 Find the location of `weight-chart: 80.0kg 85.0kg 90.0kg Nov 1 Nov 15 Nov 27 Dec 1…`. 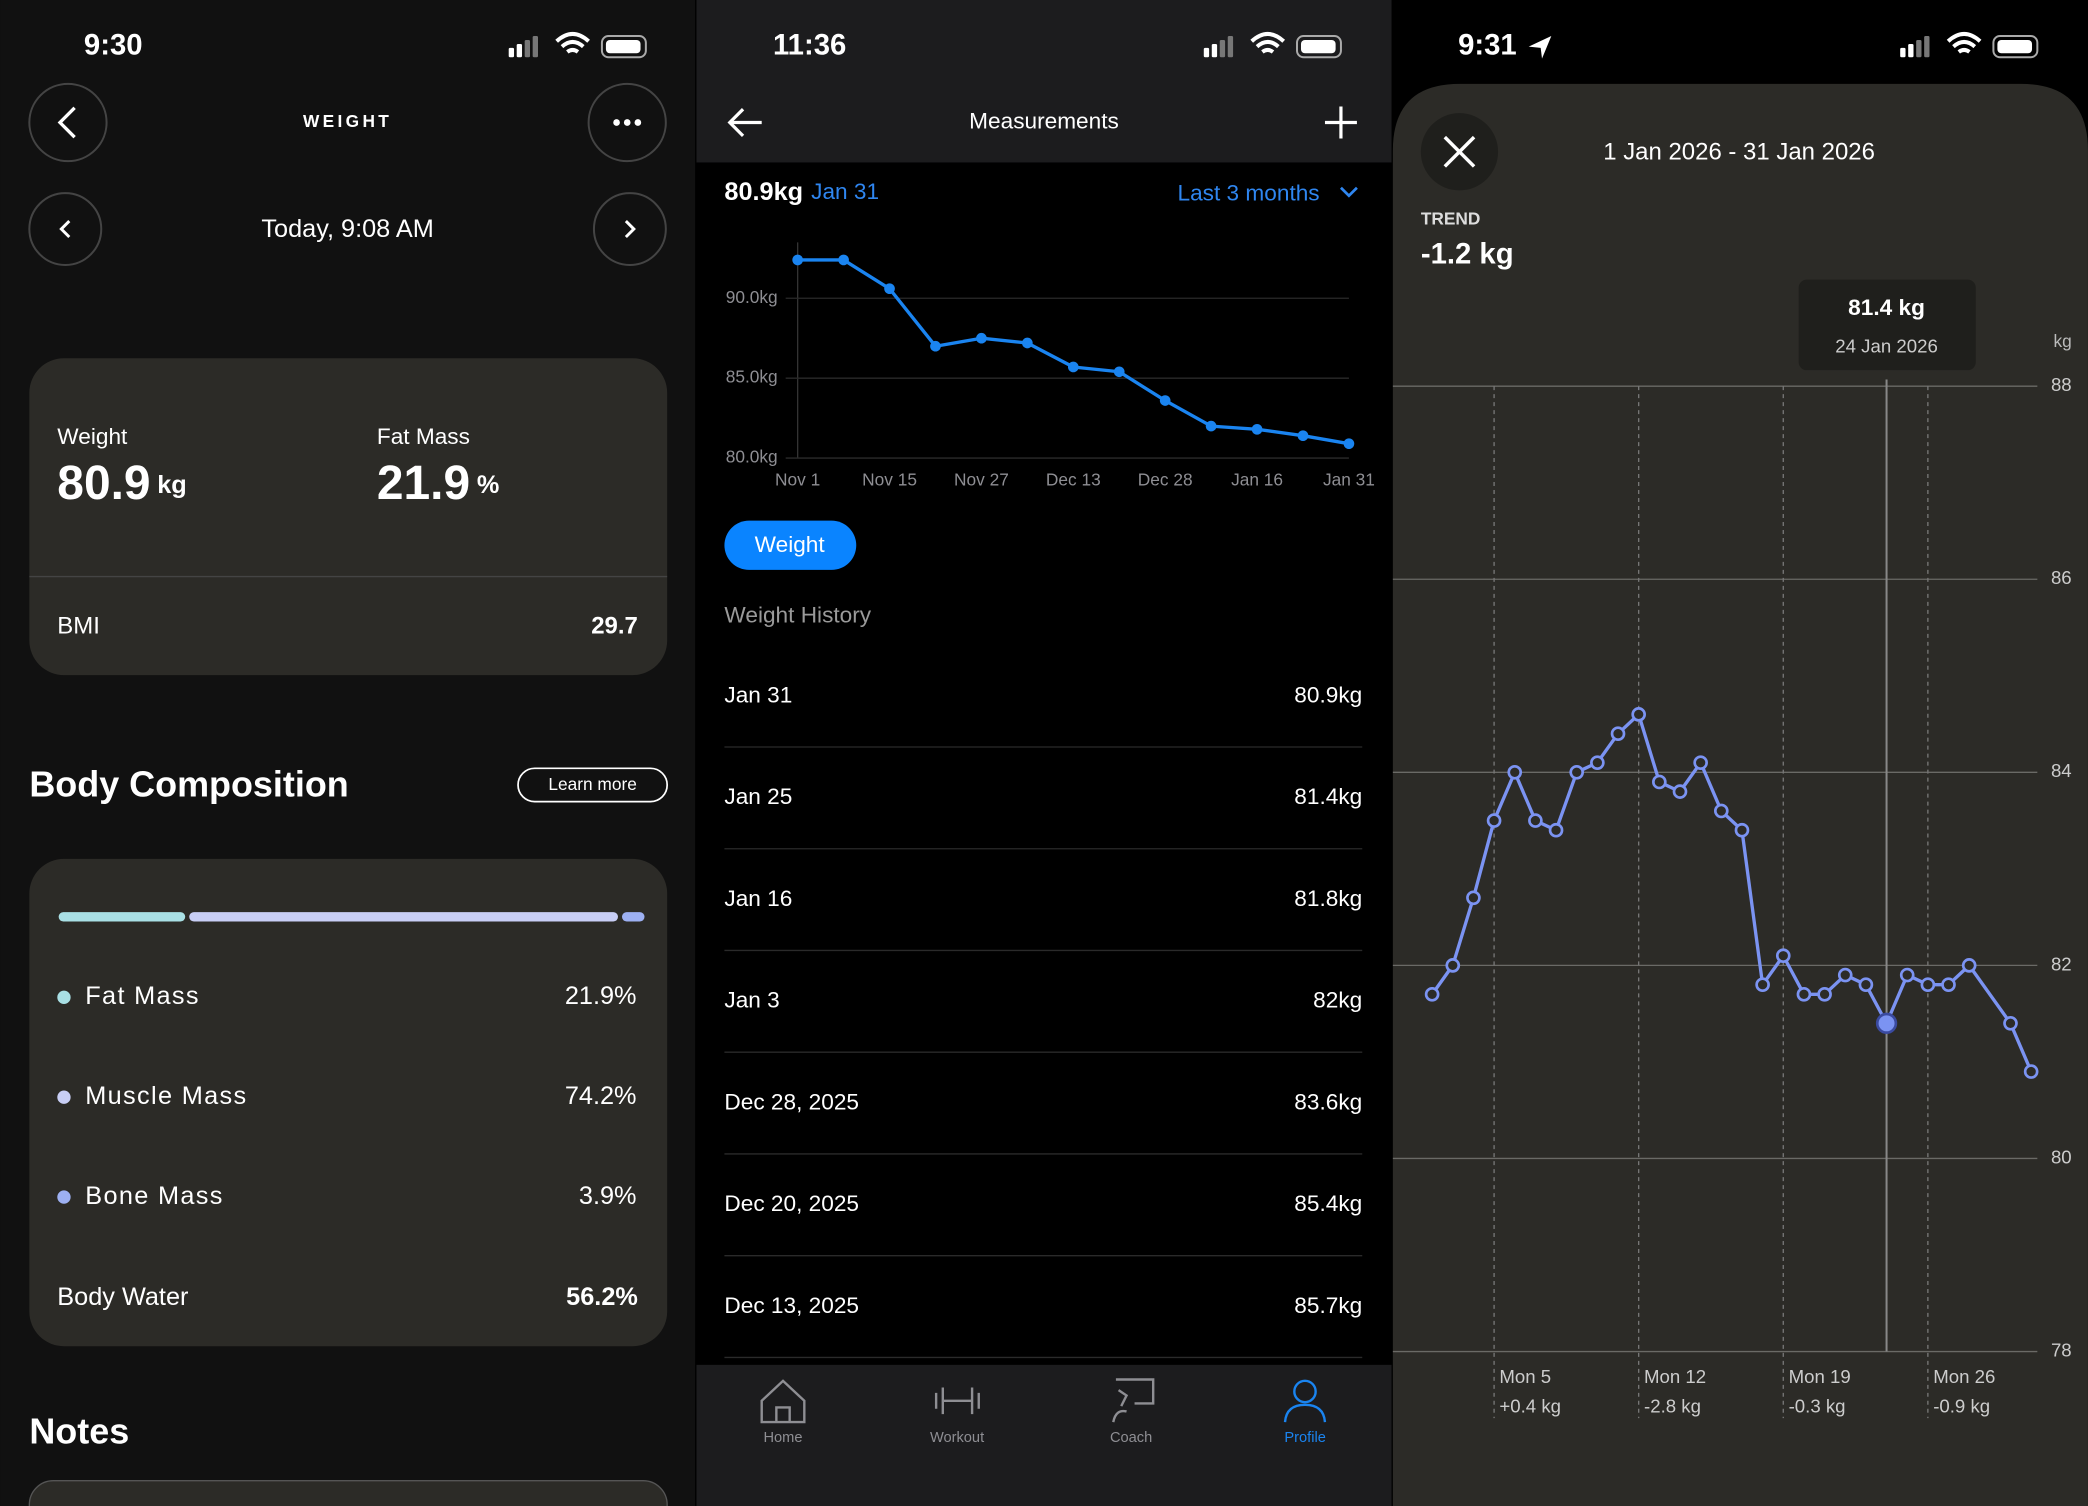

weight-chart: 80.0kg 85.0kg 90.0kg Nov 1 Nov 15 Nov 27 Dec 1… is located at coordinates (1050, 365).